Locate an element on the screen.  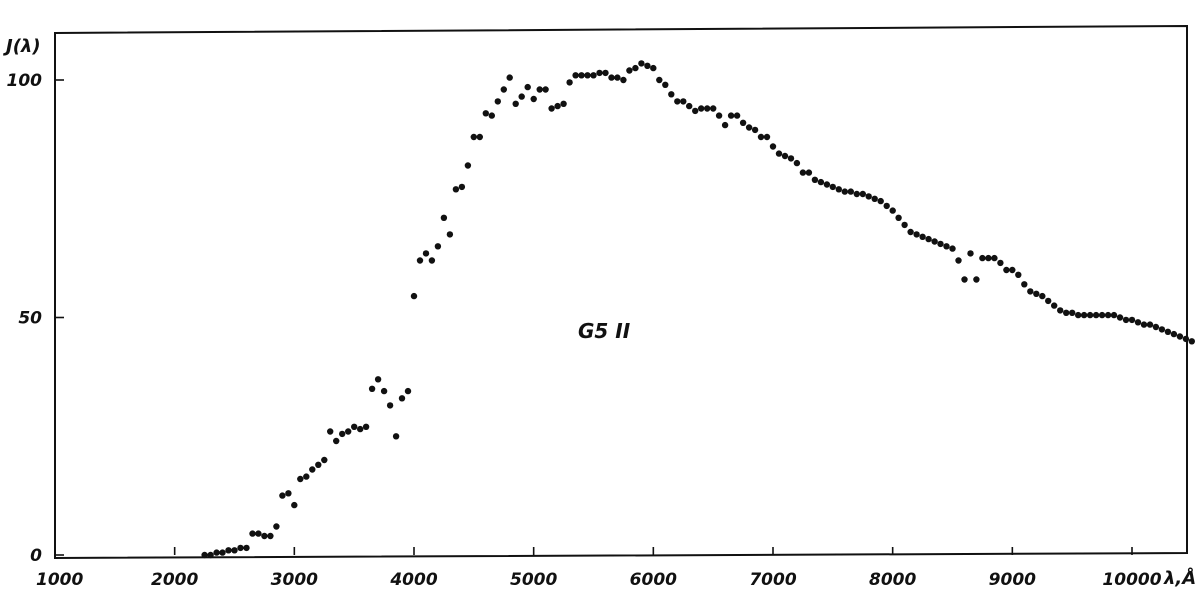
x-tick-label: 8000 is located at coordinates (892, 580).